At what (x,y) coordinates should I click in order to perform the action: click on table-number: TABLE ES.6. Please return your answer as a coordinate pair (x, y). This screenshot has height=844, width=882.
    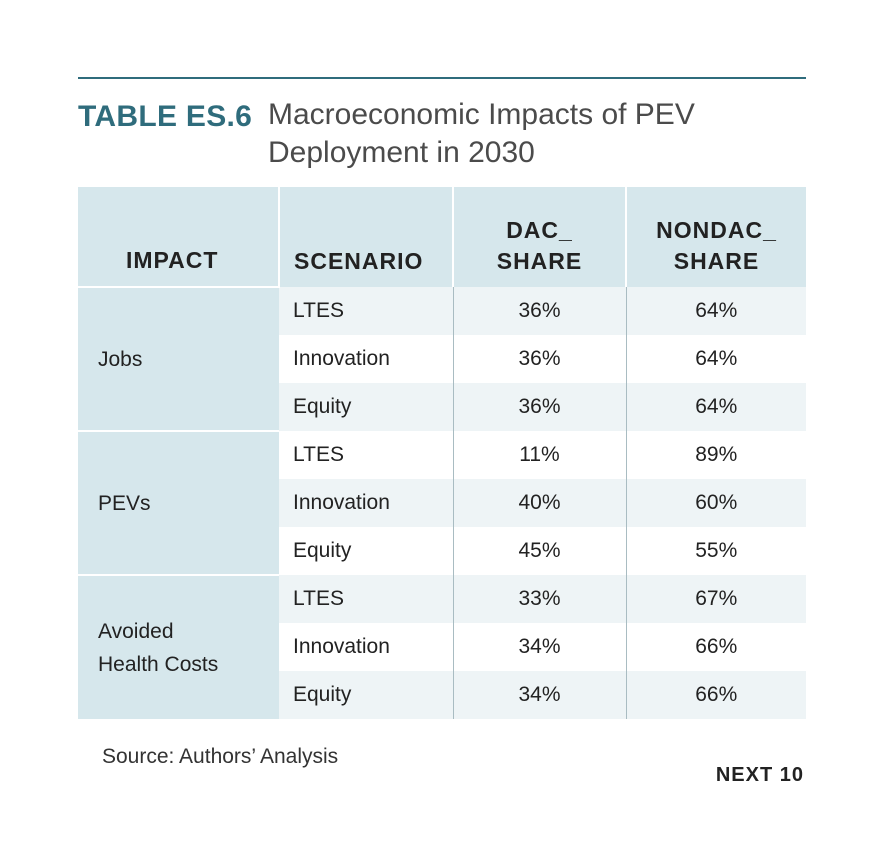
    Looking at the image, I should click on (165, 116).